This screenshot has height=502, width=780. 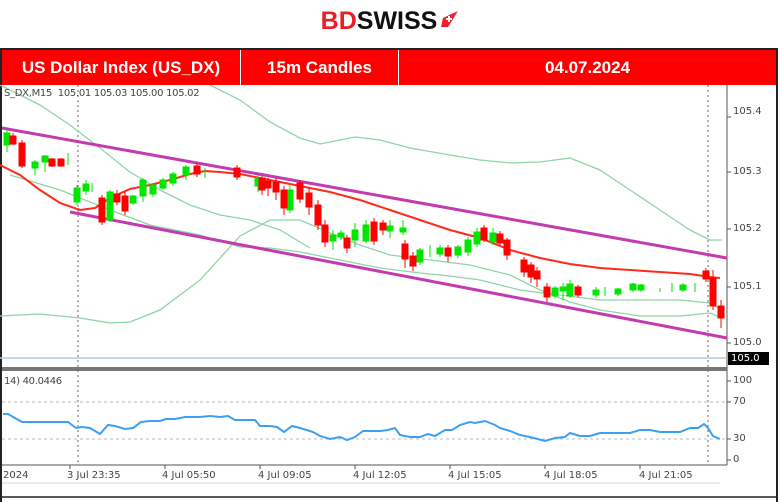 I want to click on price-label: 105.0, so click(x=747, y=342).